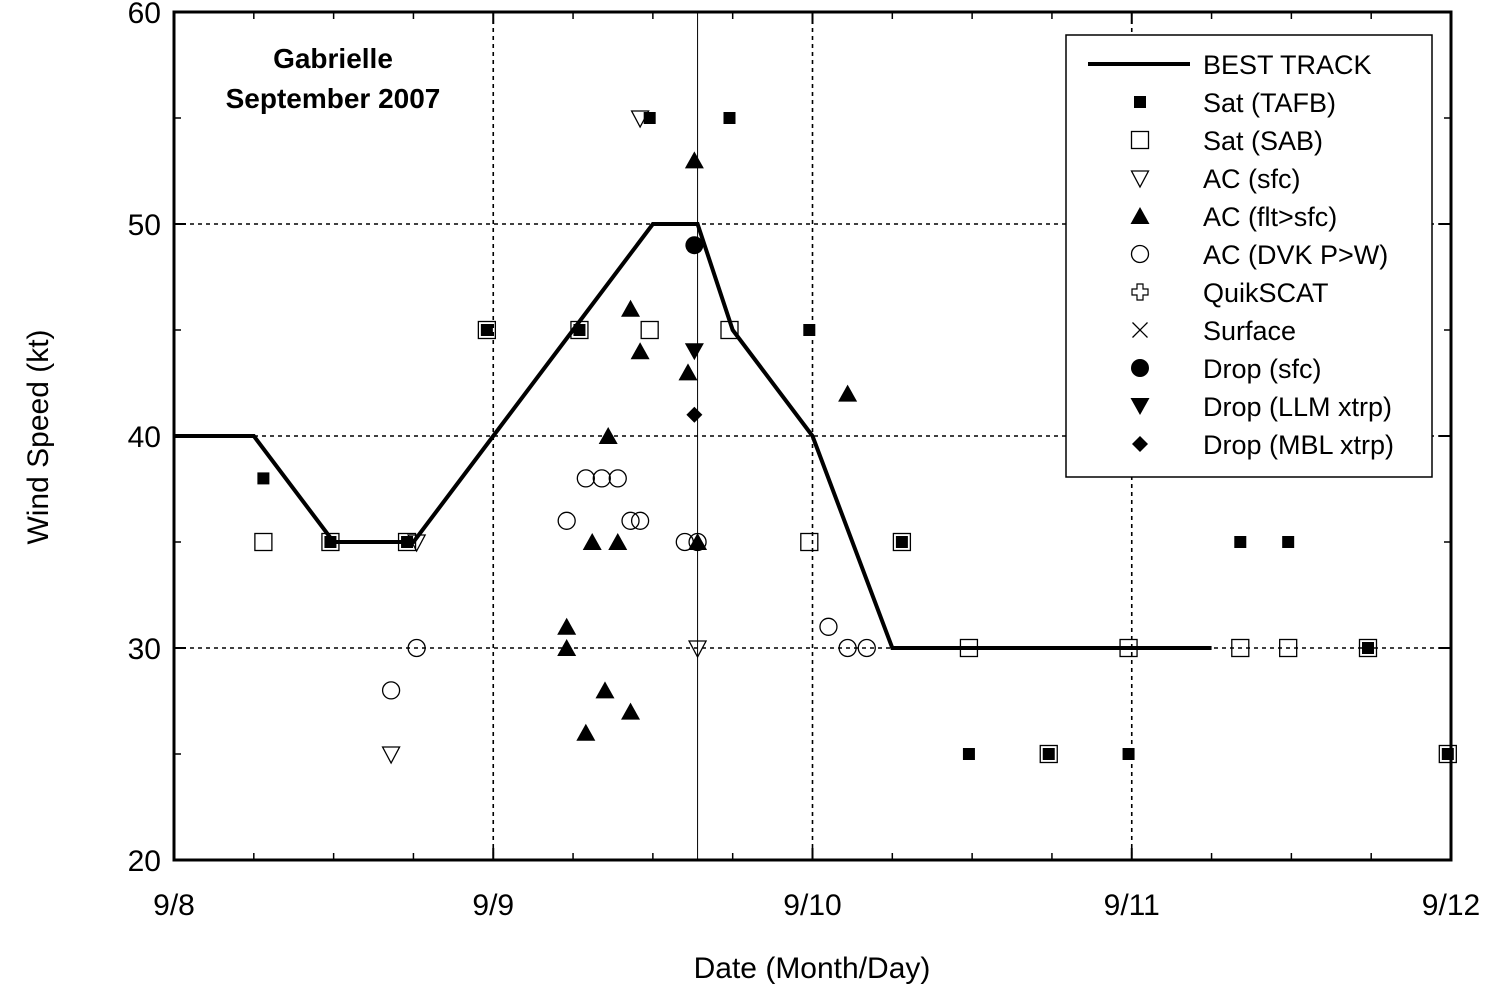 The height and width of the screenshot is (996, 1492). Describe the element at coordinates (144, 649) in the screenshot. I see `y-tick-label: 30` at that location.